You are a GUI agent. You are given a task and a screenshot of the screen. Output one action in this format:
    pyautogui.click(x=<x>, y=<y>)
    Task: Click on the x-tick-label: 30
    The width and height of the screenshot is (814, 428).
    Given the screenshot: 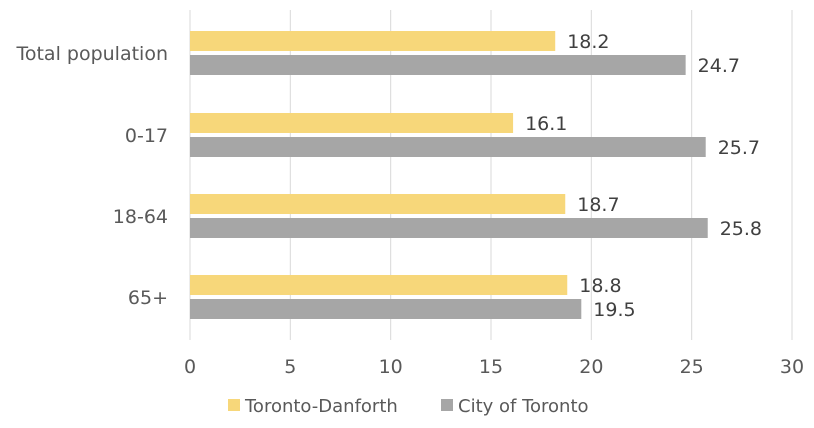 What is the action you would take?
    pyautogui.click(x=792, y=367)
    